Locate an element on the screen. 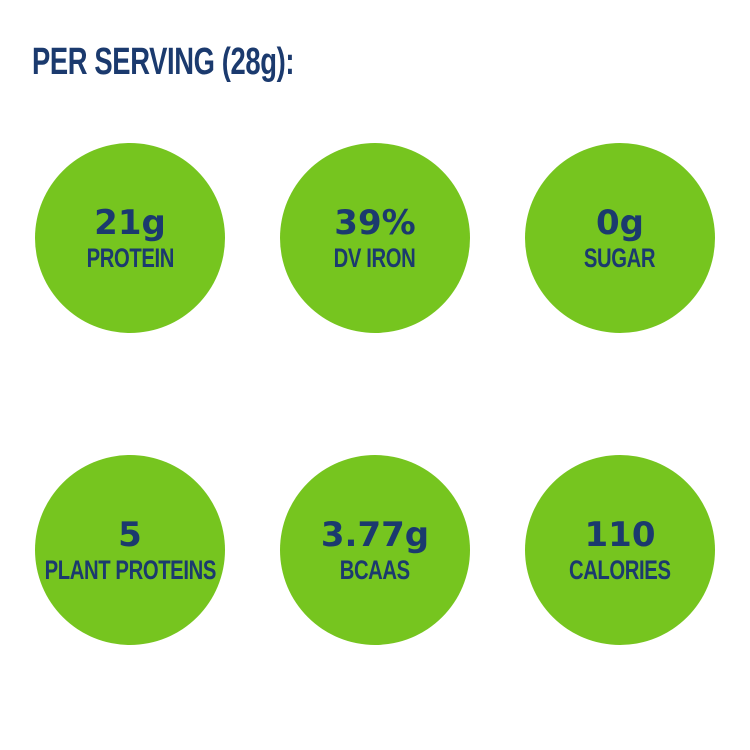 The height and width of the screenshot is (750, 750). stat-value-bcaas: 3.77g is located at coordinates (375, 535).